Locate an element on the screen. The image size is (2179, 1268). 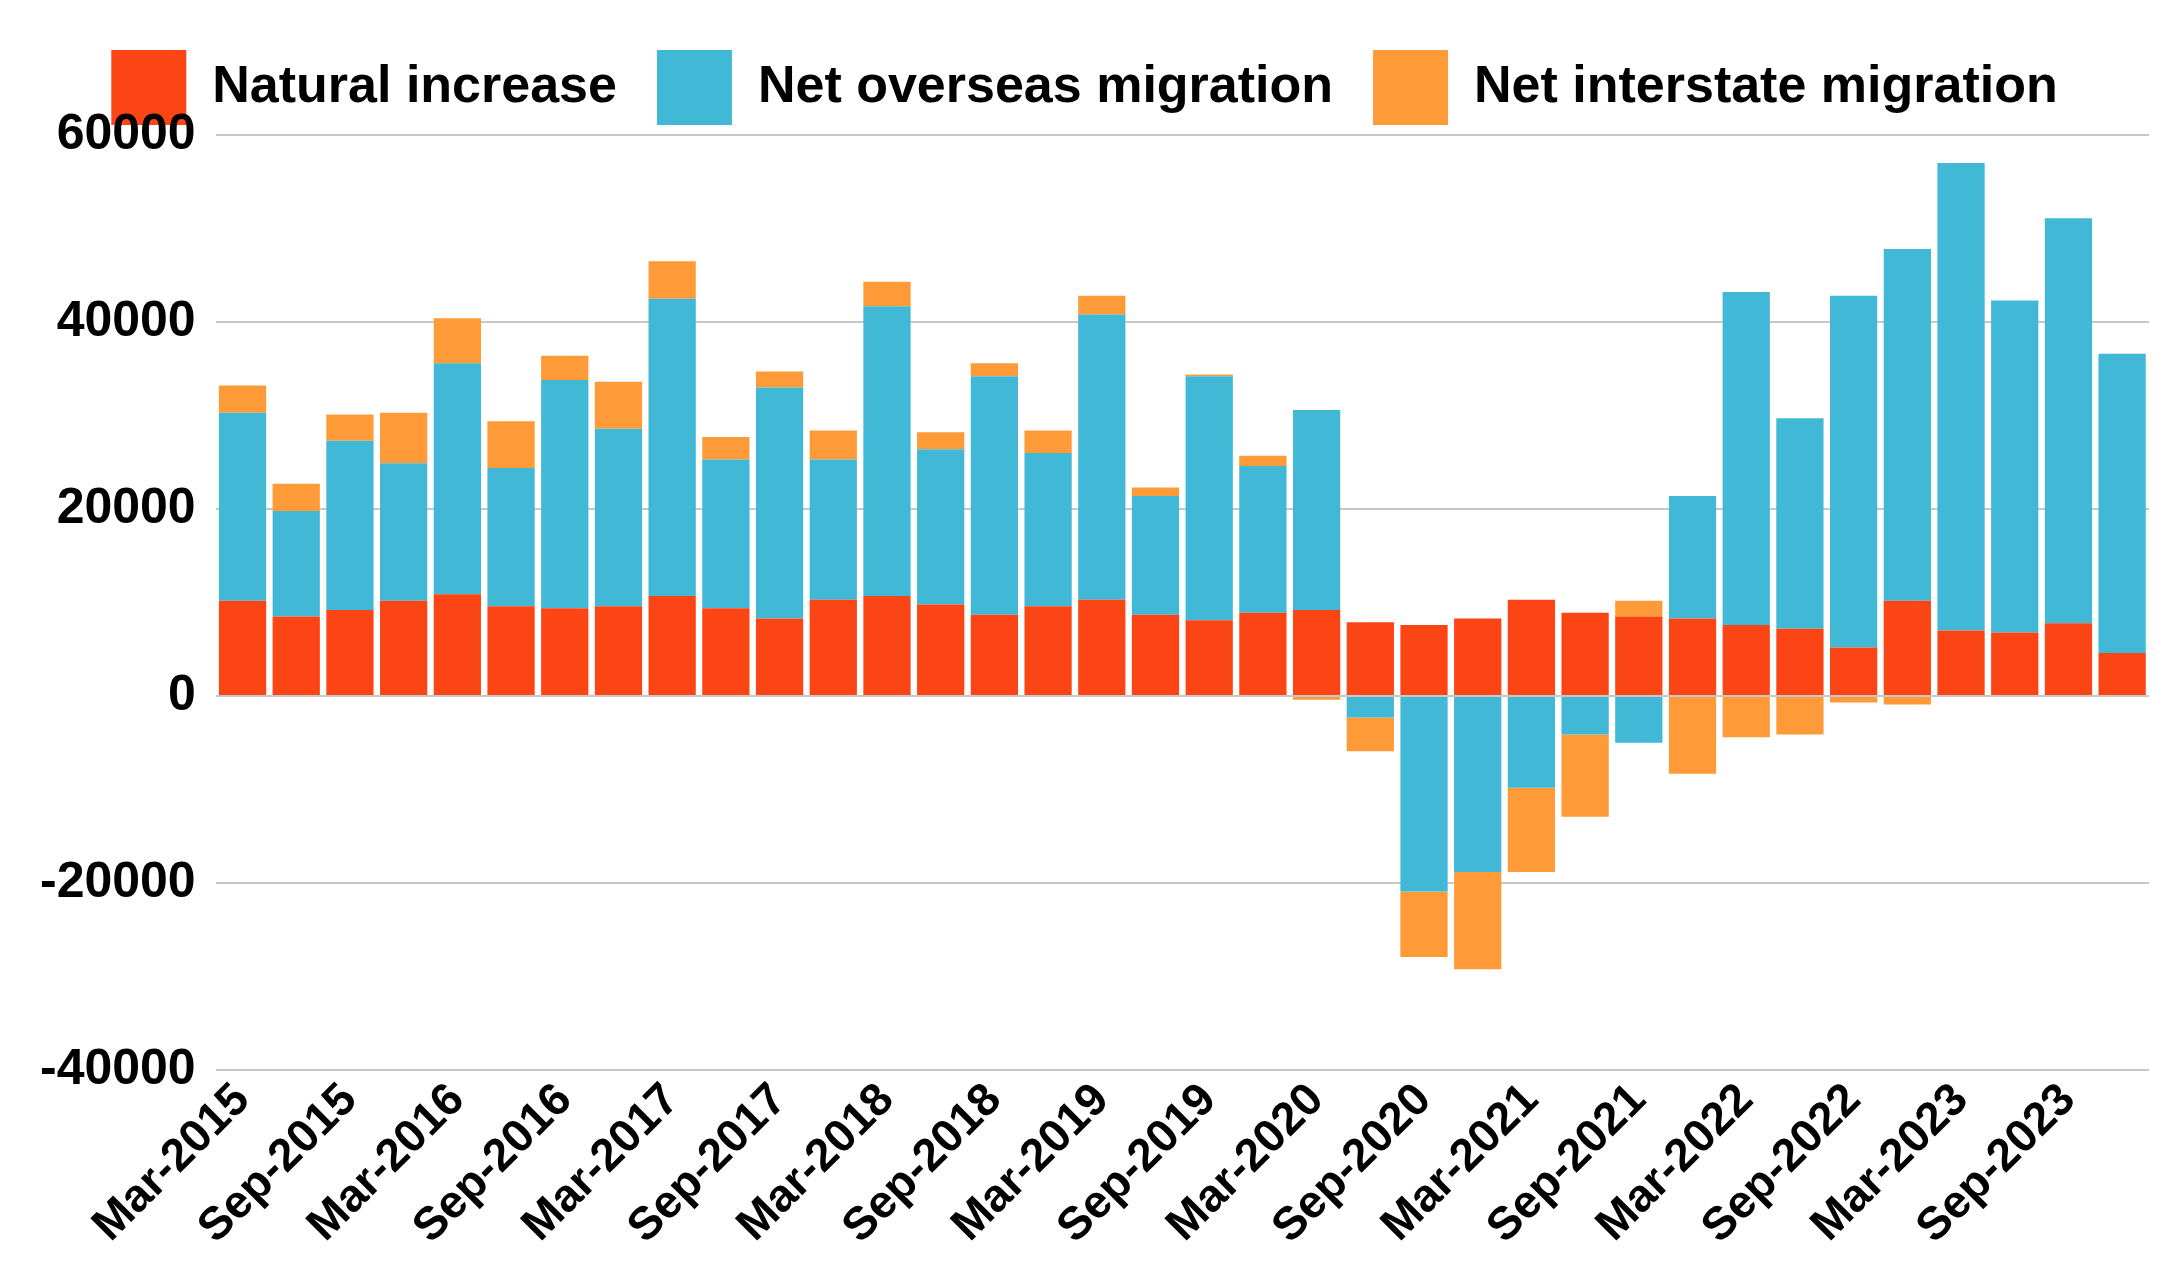
legend-label: Net interstate migration is located at coordinates (1766, 83).